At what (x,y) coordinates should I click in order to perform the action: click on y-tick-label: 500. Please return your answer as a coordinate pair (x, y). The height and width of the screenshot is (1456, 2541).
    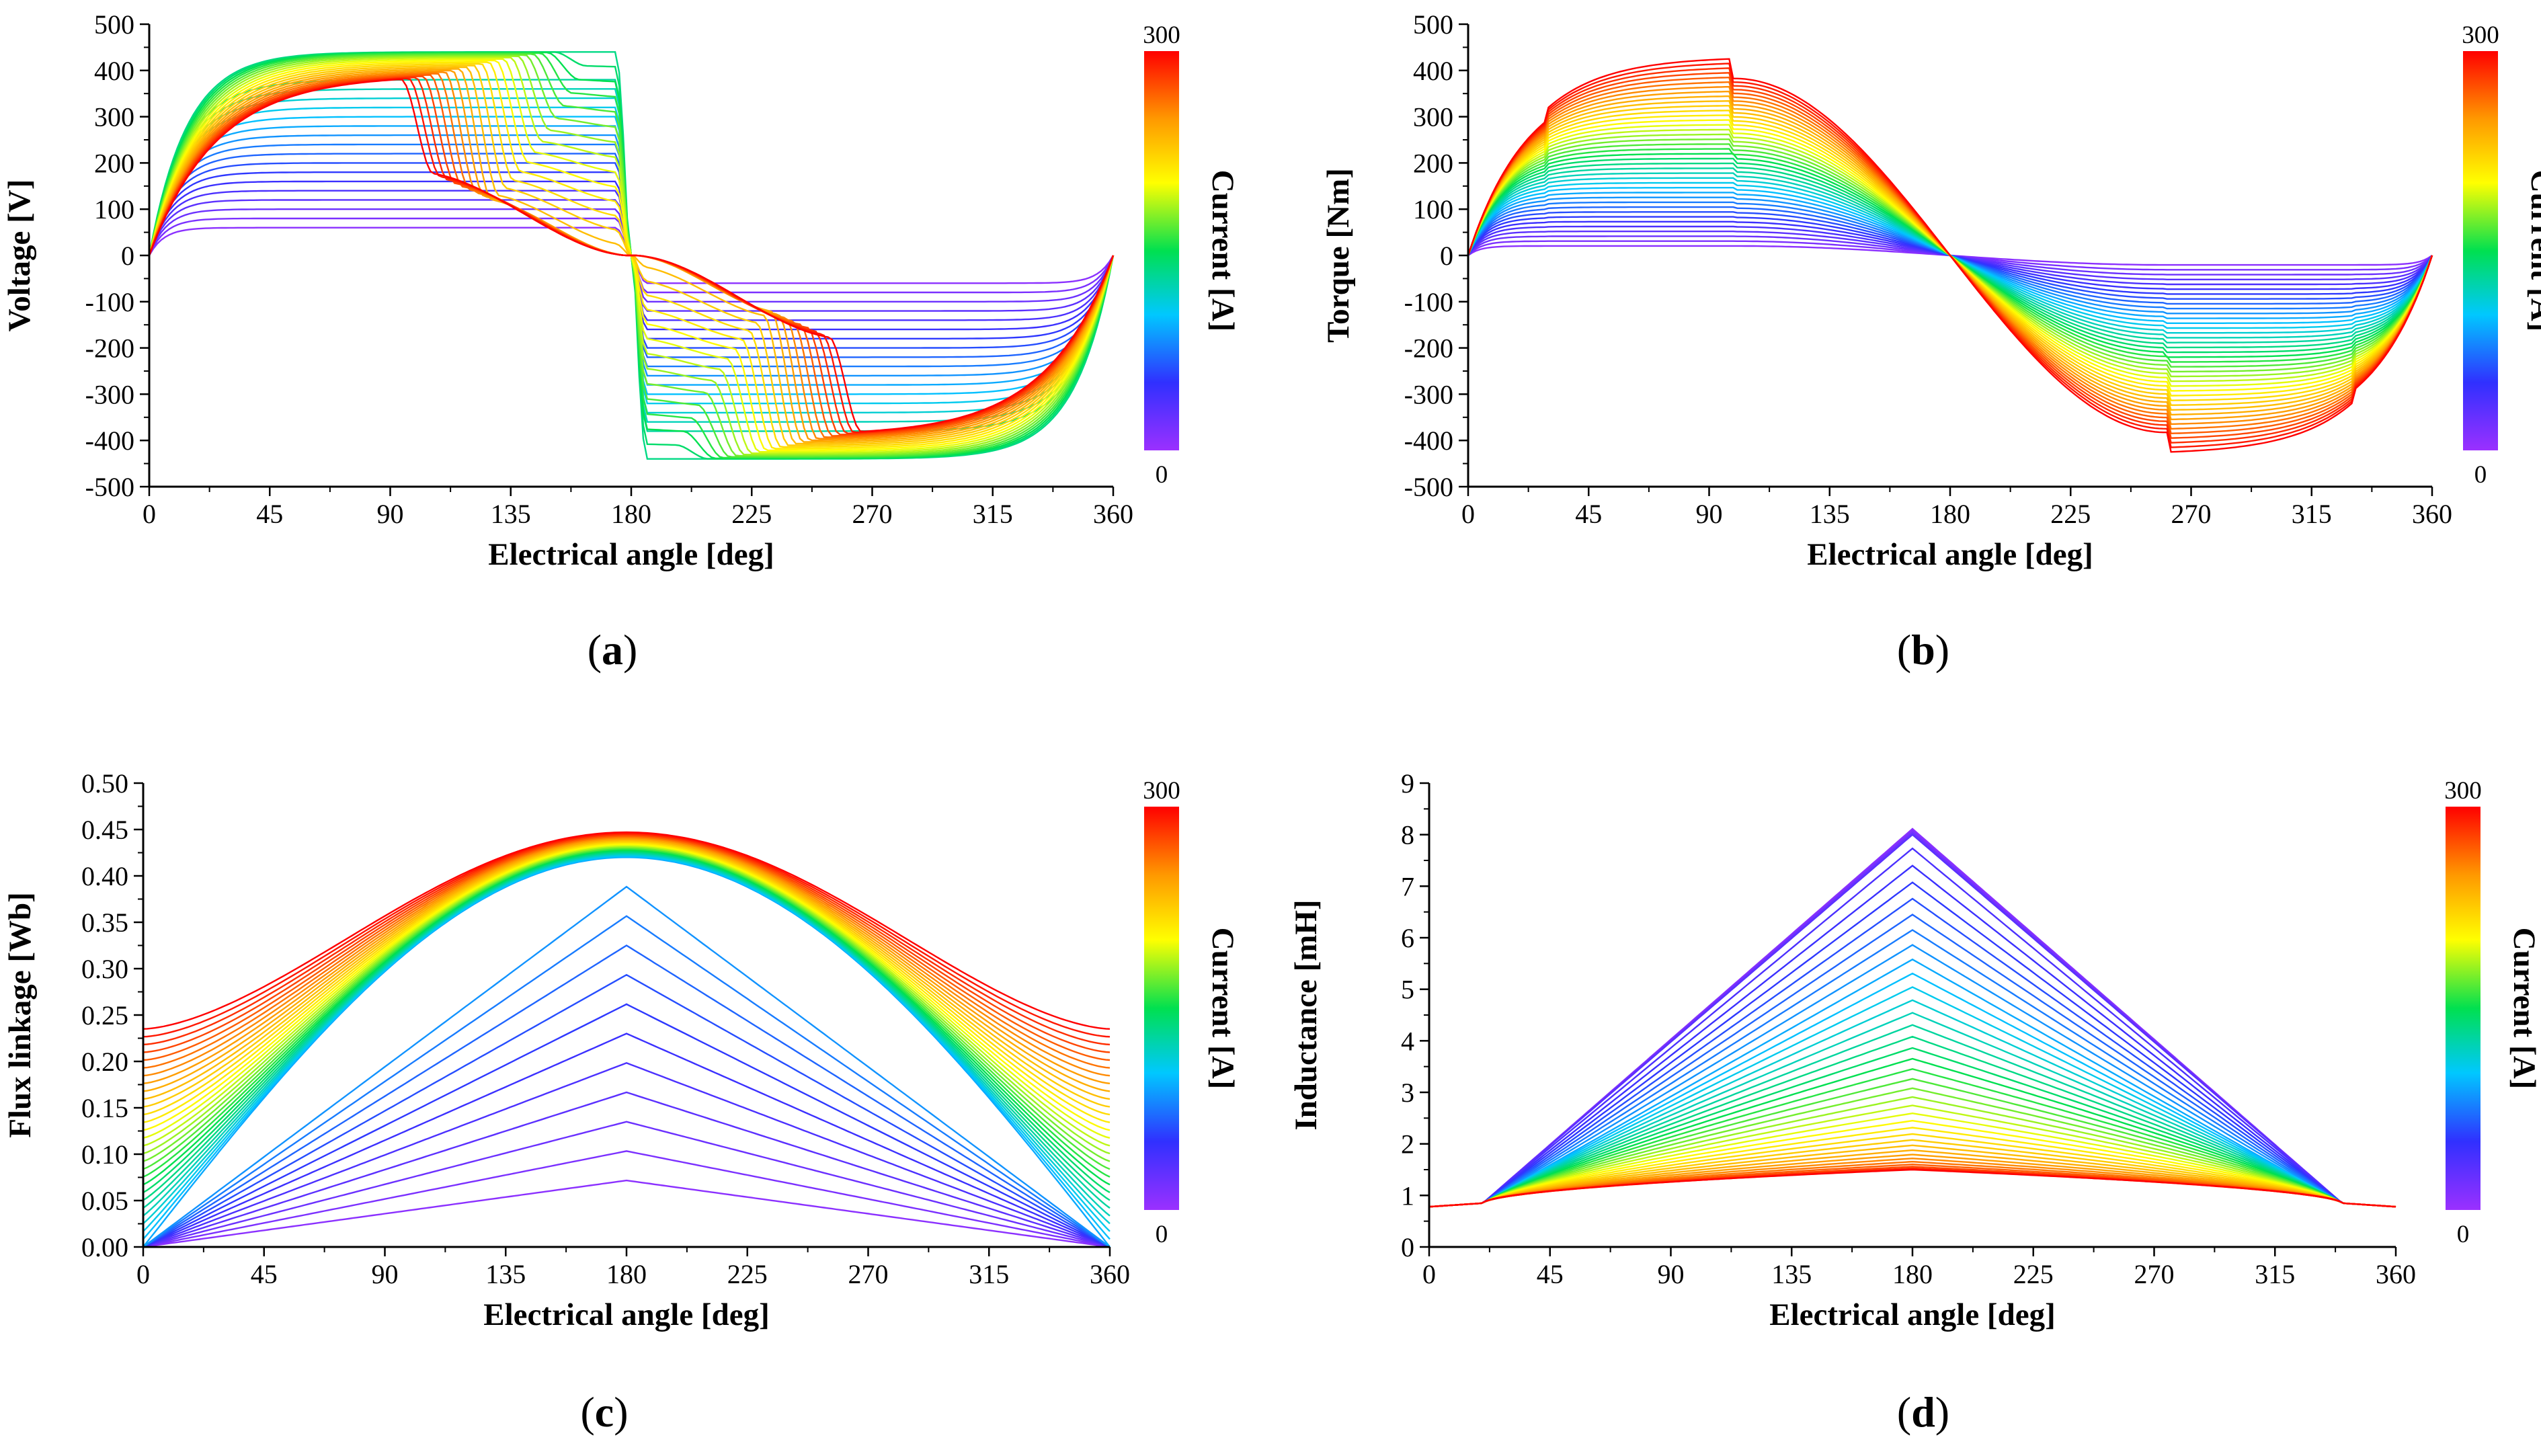
    Looking at the image, I should click on (1433, 25).